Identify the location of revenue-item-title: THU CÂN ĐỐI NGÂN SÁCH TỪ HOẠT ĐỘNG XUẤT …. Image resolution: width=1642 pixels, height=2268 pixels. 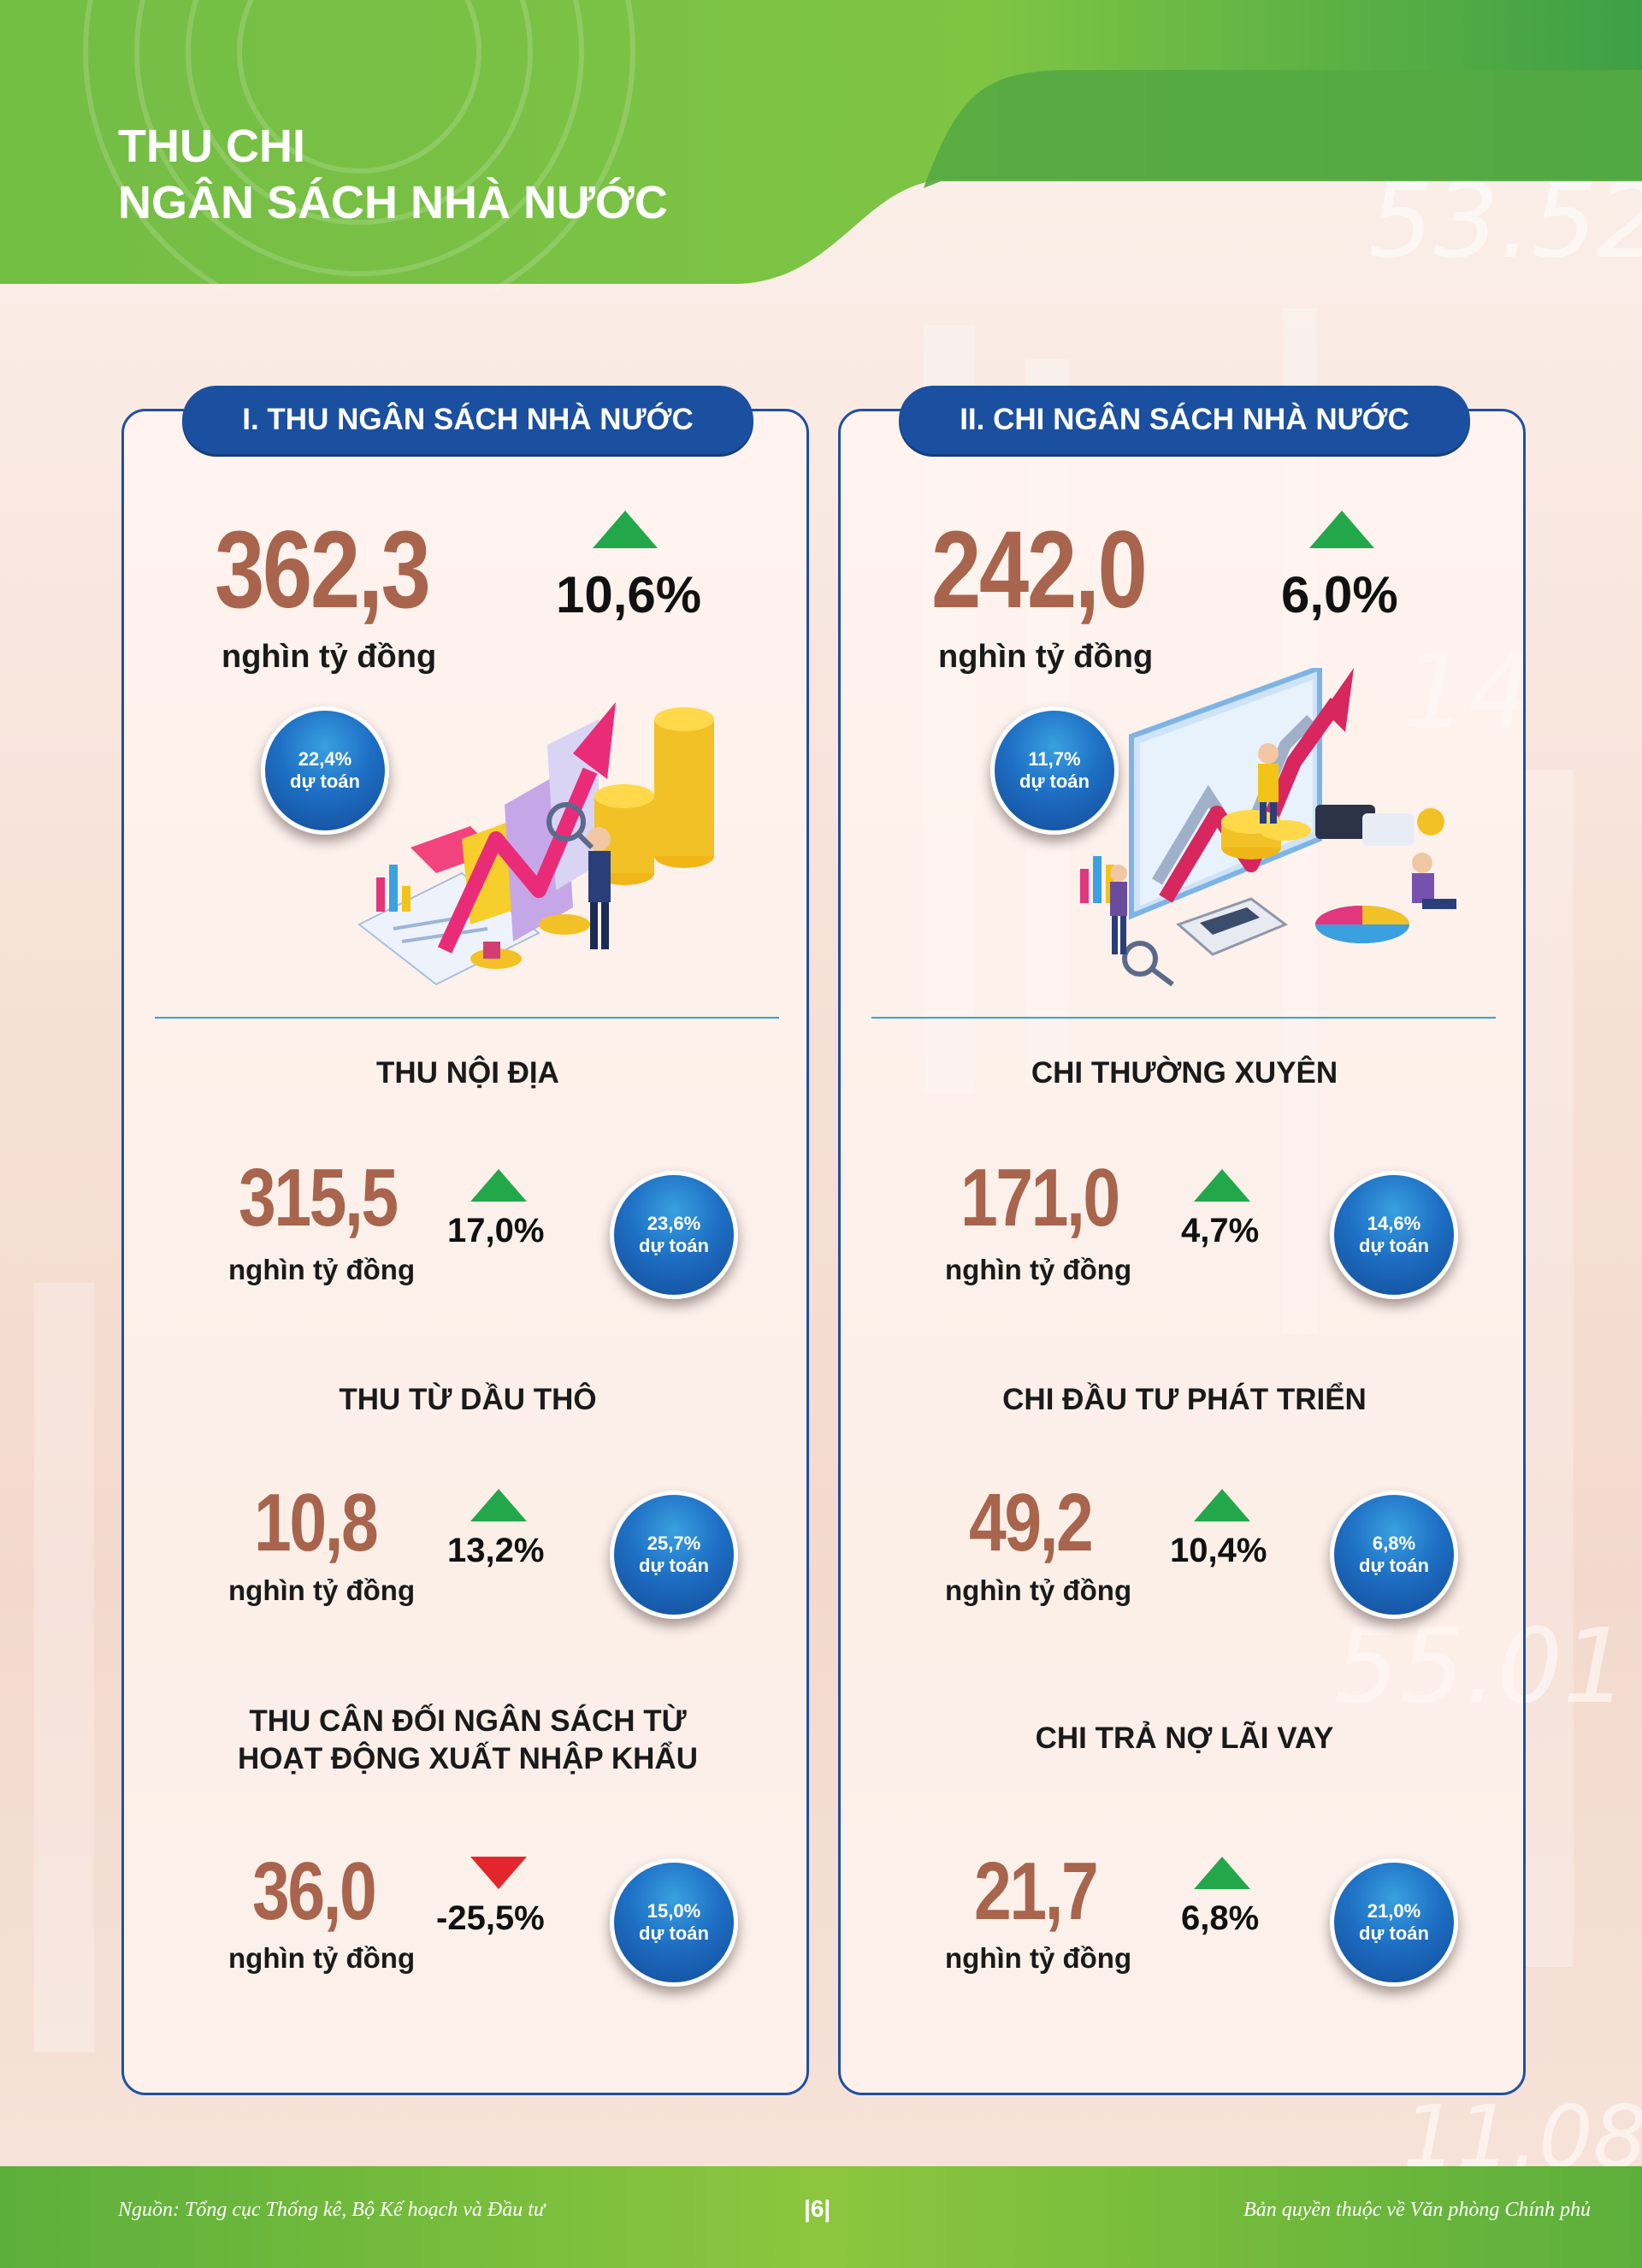
(468, 1740).